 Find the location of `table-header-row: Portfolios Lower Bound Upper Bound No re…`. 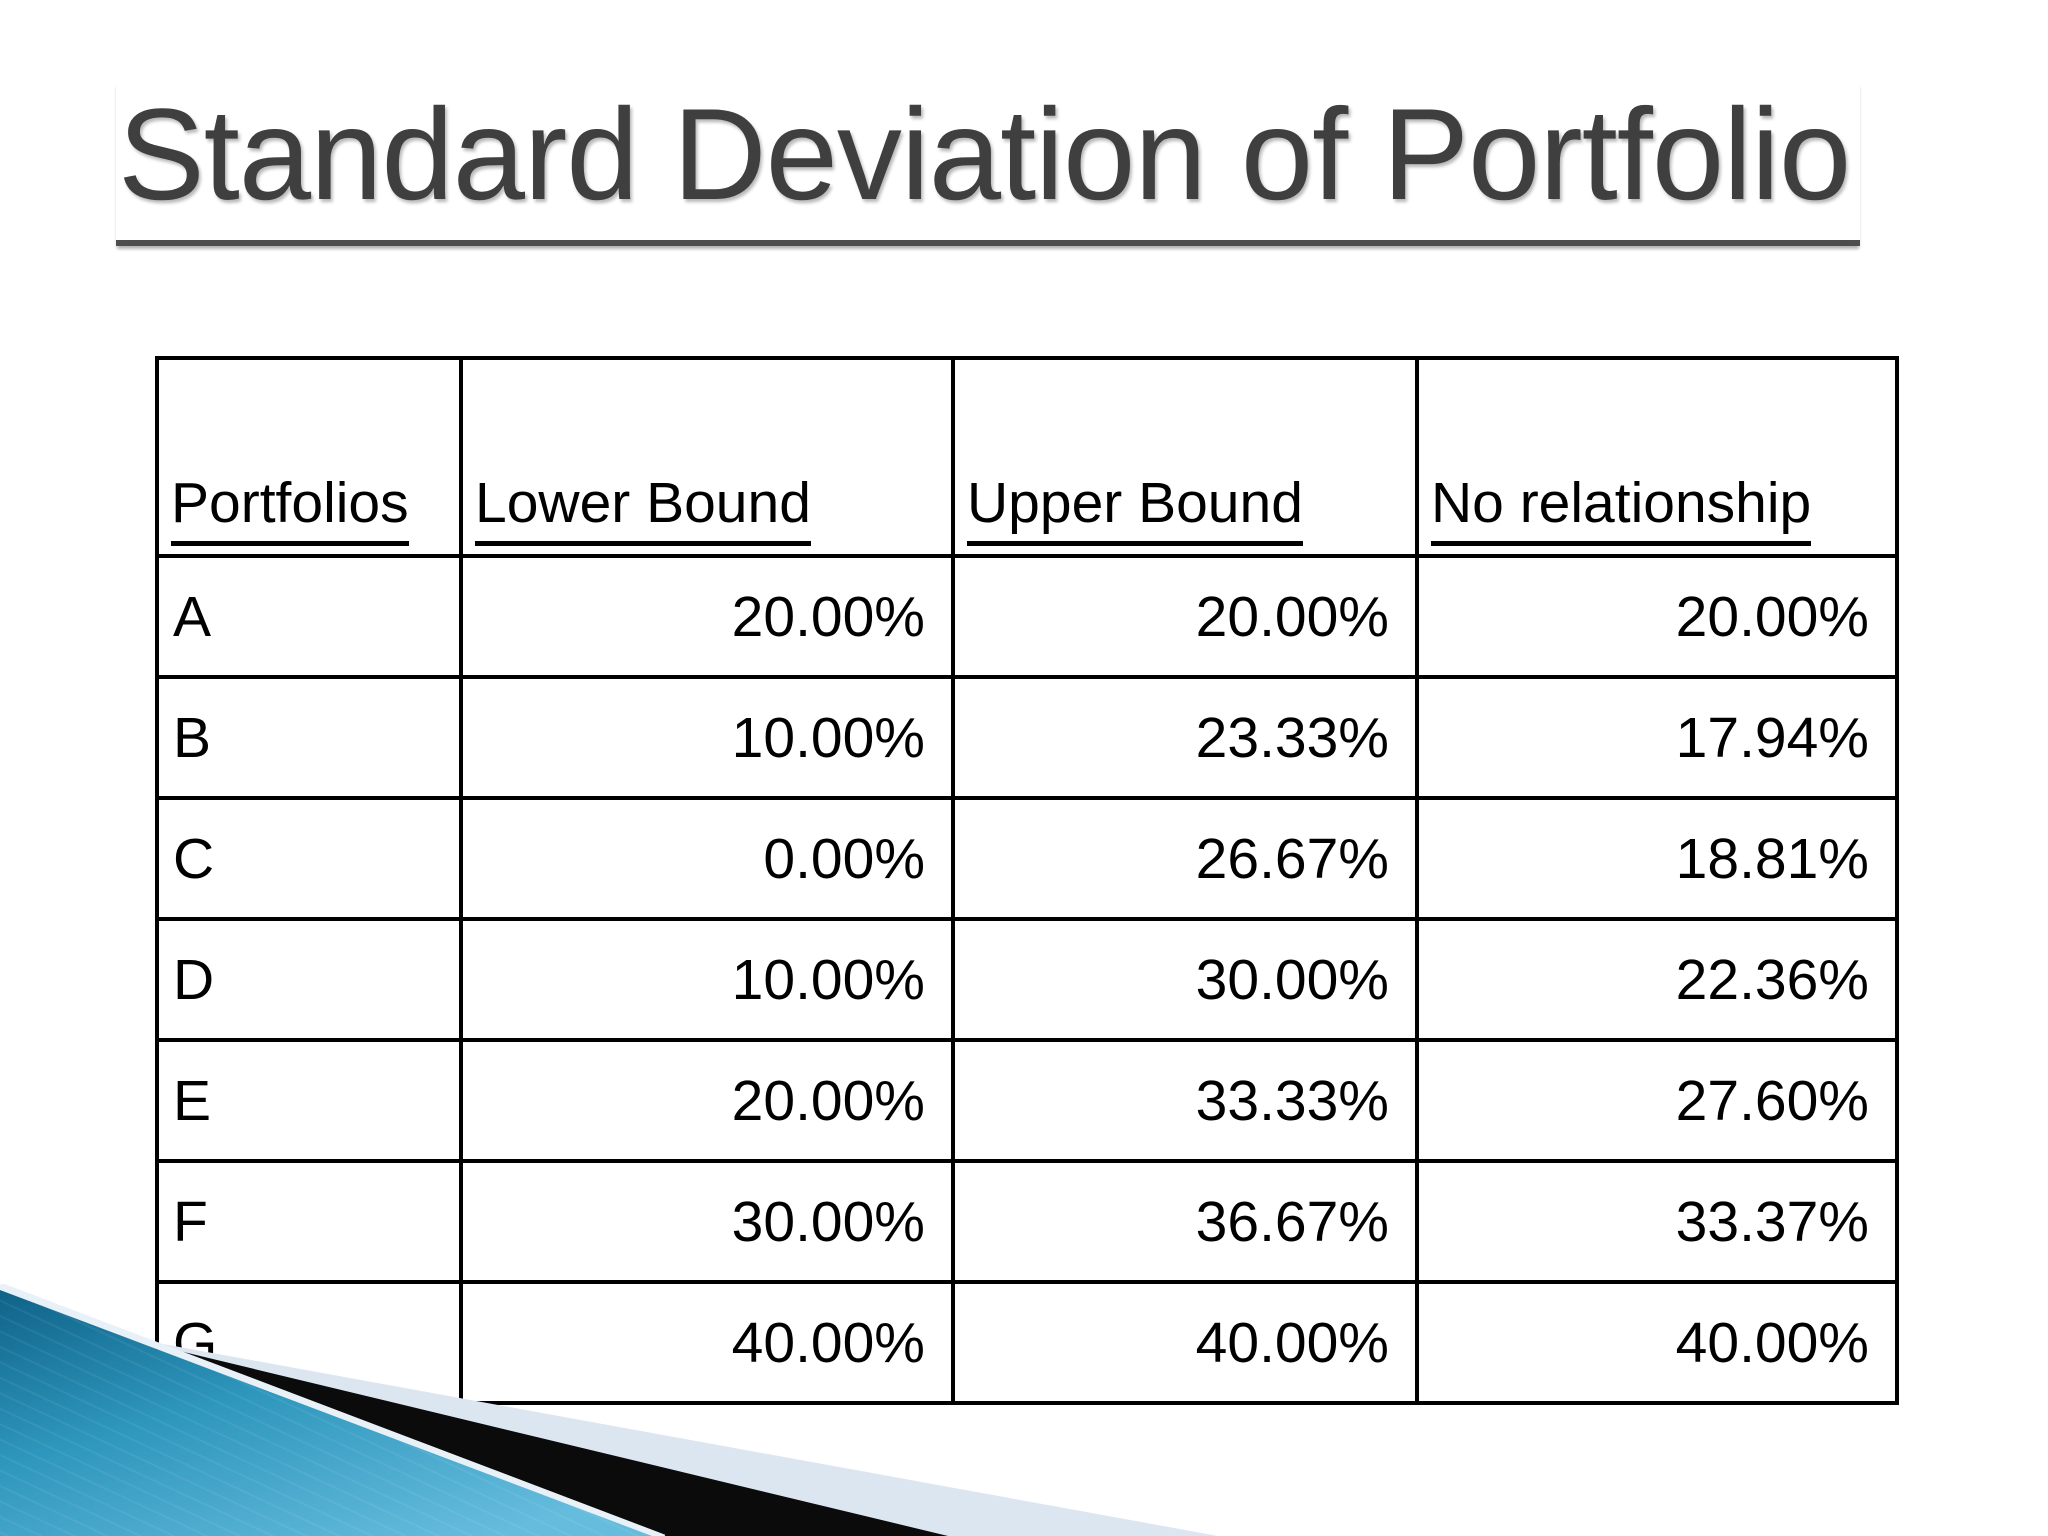

table-header-row: Portfolios Lower Bound Upper Bound No re… is located at coordinates (1027, 457).